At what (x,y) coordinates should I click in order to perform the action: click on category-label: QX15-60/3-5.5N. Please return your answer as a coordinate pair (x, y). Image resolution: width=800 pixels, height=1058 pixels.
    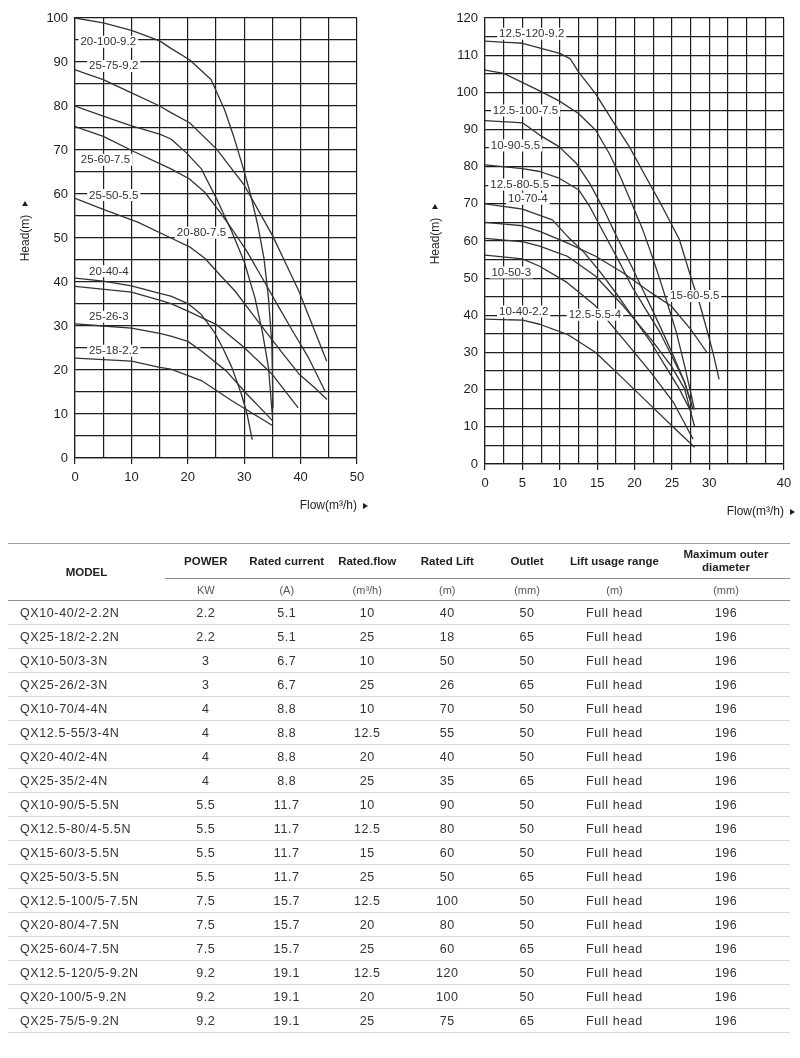
    Looking at the image, I should click on (70, 852).